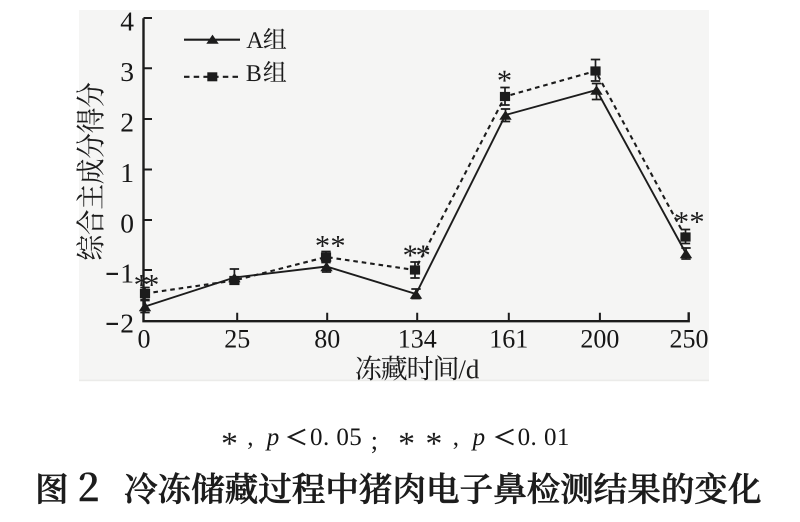  Describe the element at coordinates (327, 339) in the screenshot. I see `svg-text: 80` at that location.